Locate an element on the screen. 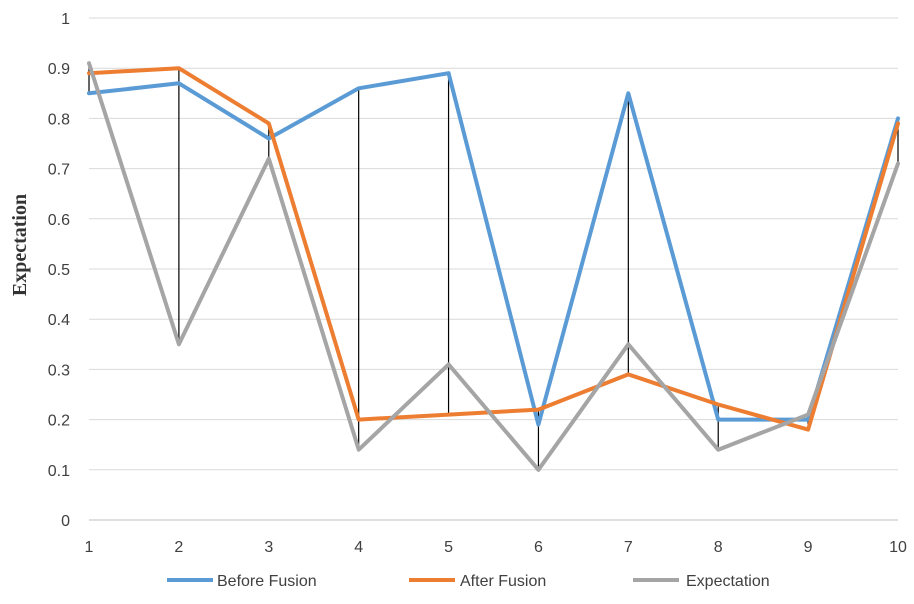 The image size is (914, 604). y-tick-label: 0.4 is located at coordinates (59, 320).